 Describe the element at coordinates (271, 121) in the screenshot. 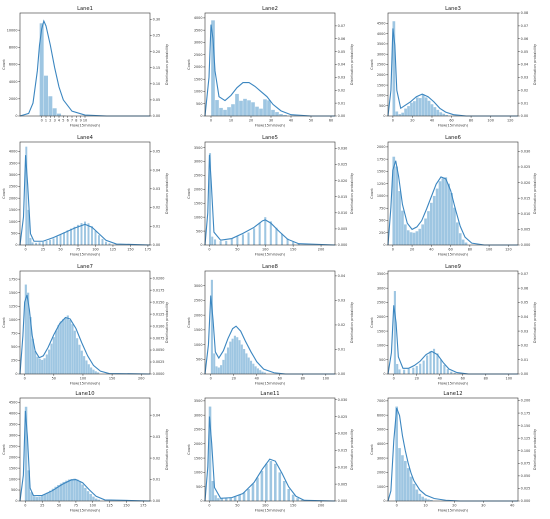

I see `x-tick-label: 30` at that location.